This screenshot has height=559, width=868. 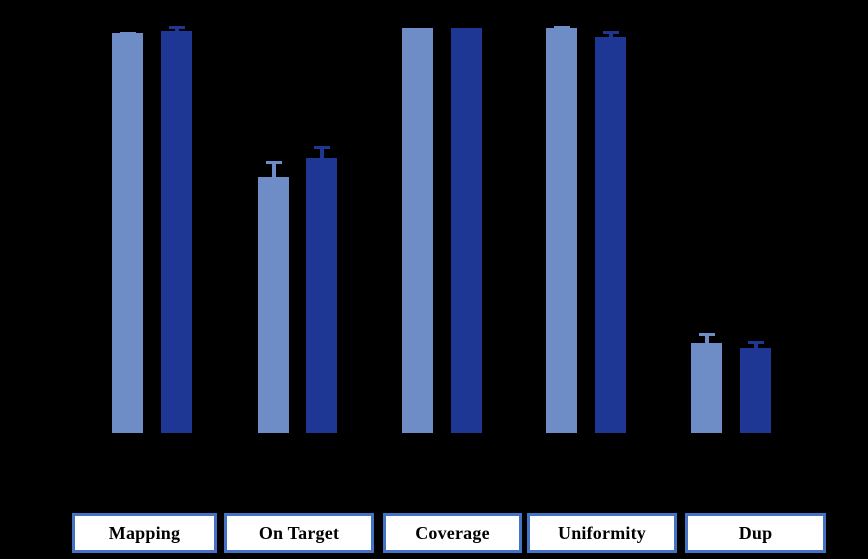 I want to click on bar-dup-dark-blue-series, so click(x=755, y=390).